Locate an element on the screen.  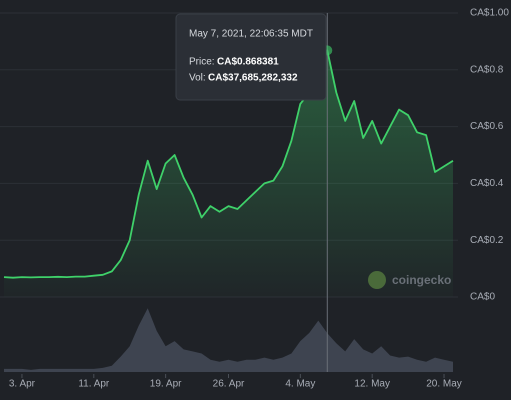
x-tick-label: 26. Apr is located at coordinates (229, 384).